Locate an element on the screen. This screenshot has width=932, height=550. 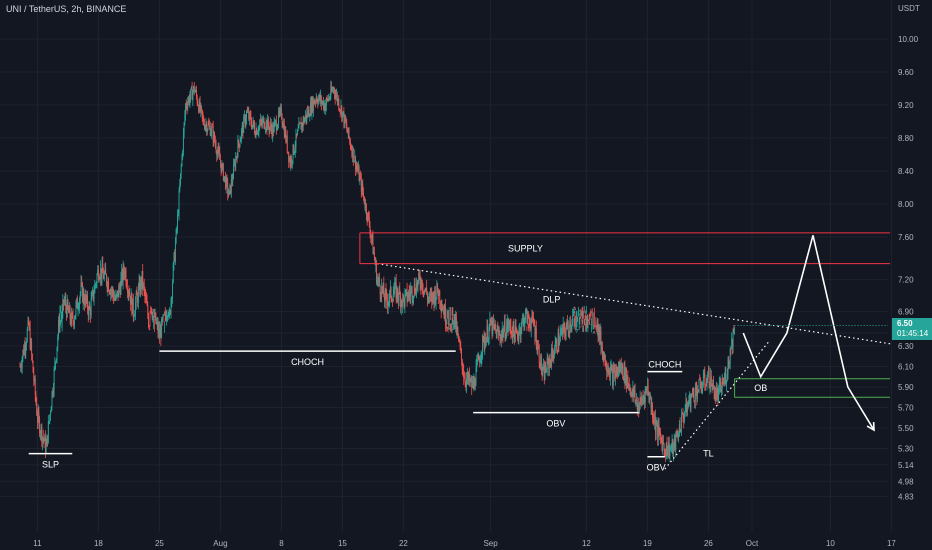
y-tick-label: 9.60 is located at coordinates (906, 72).